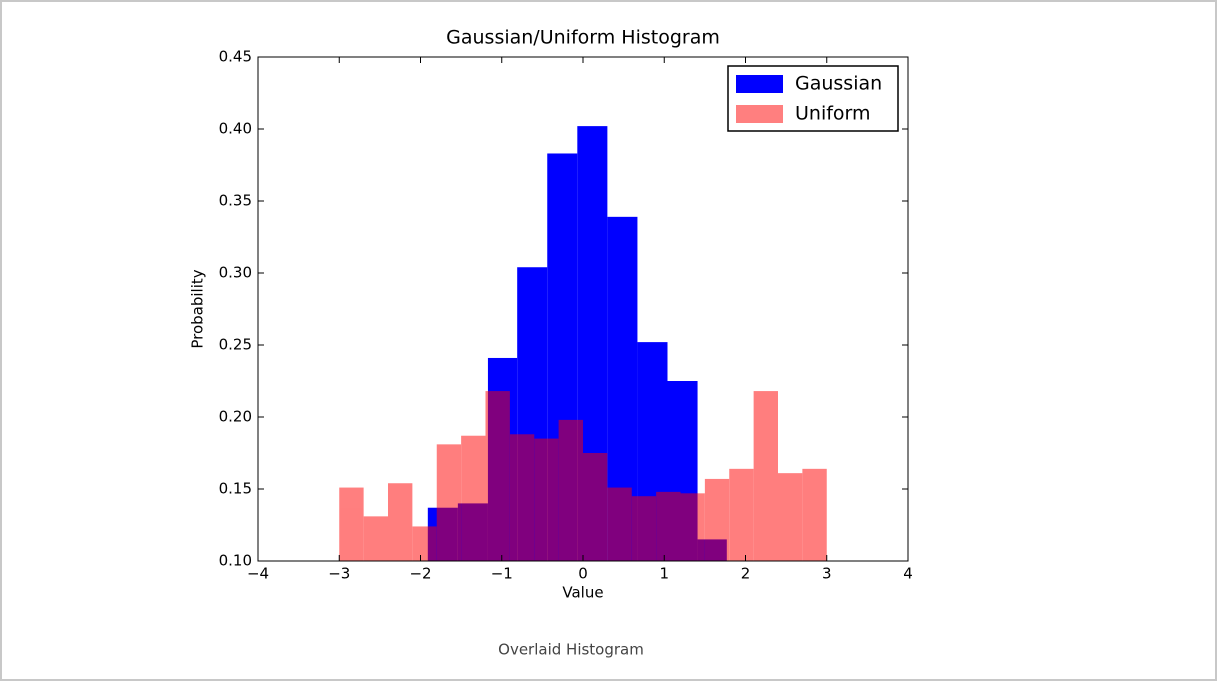  What do you see at coordinates (908, 574) in the screenshot?
I see `x-tick-label: 4` at bounding box center [908, 574].